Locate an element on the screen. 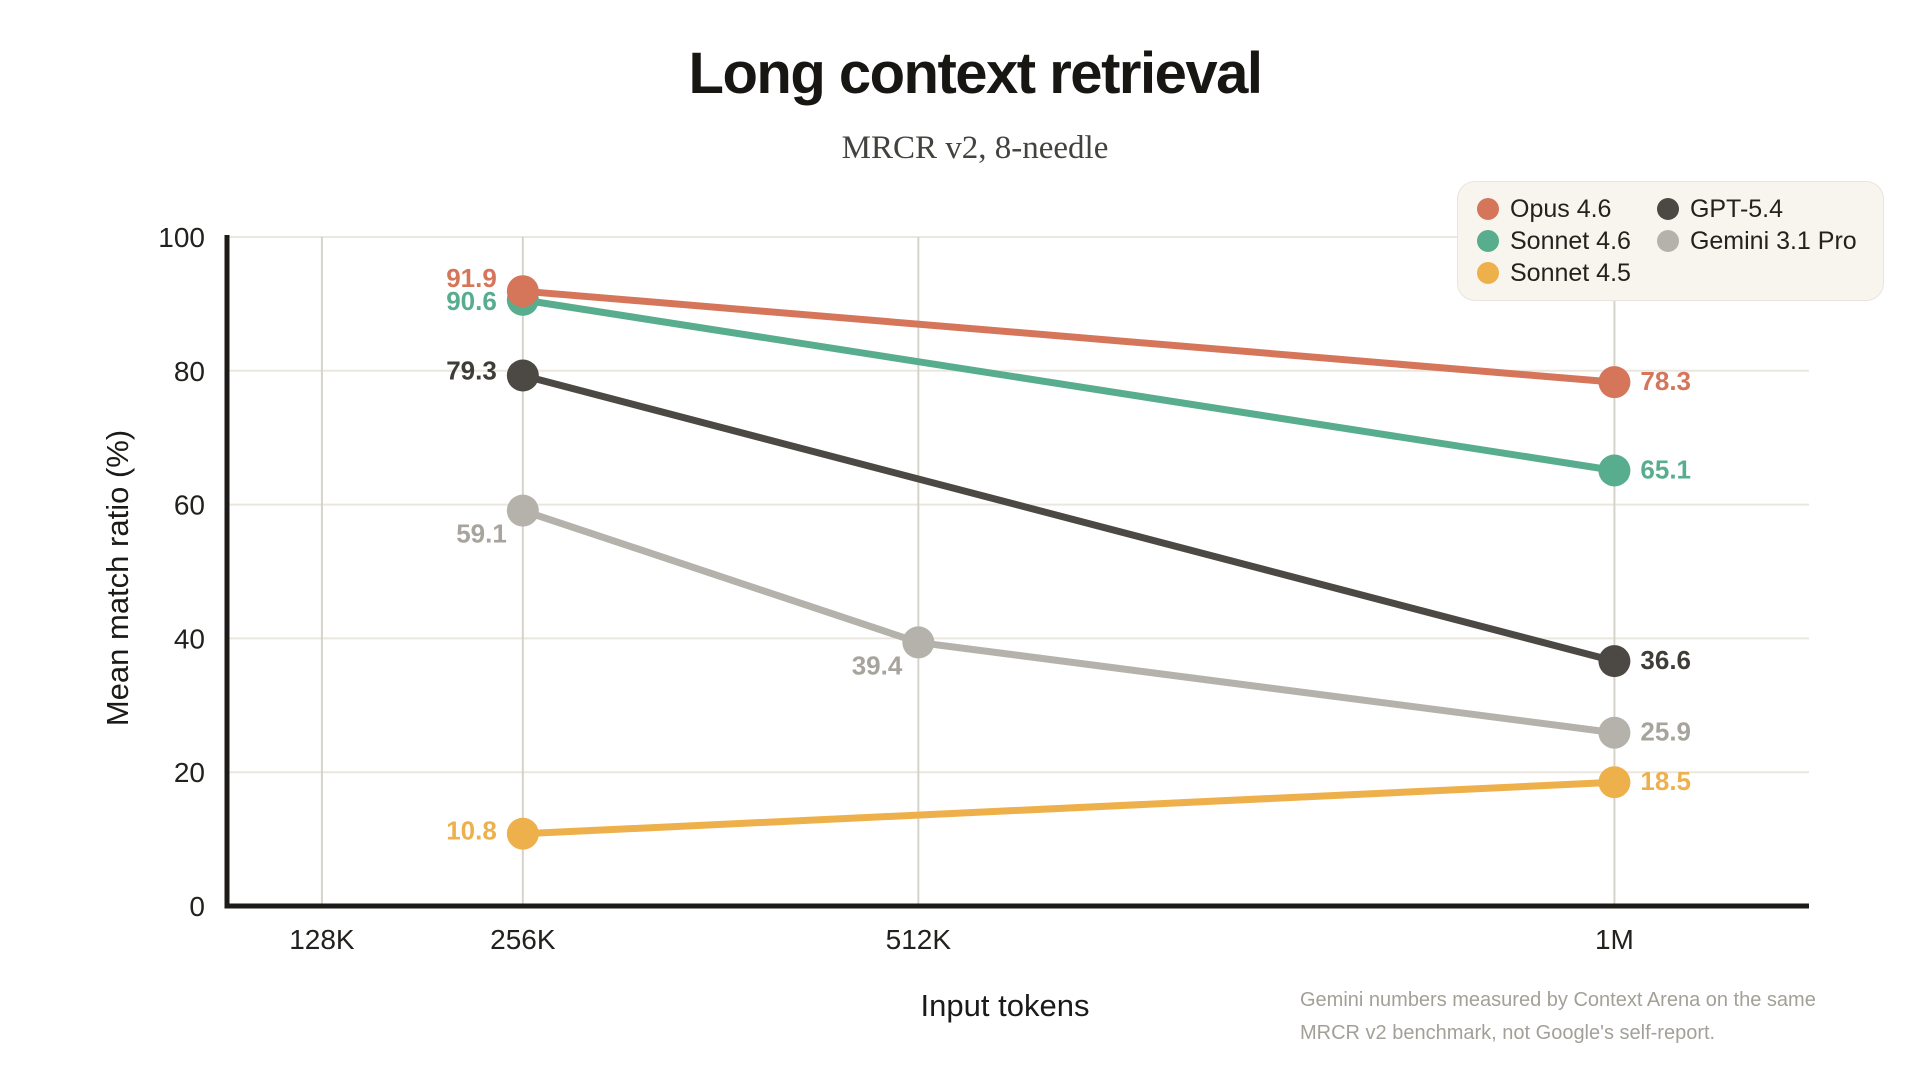 This screenshot has width=1920, height=1080. legend-label: Gemini 3.1 Pro is located at coordinates (1773, 240).